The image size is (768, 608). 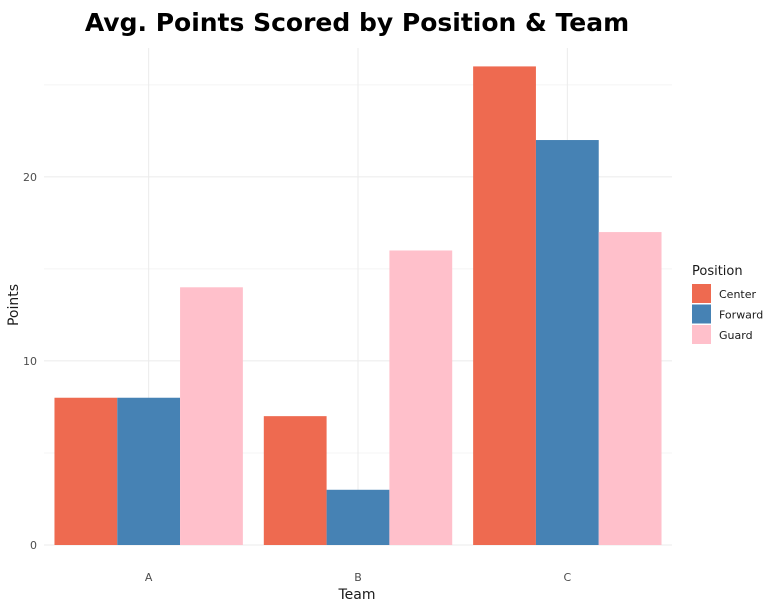 I want to click on y-tick-label: 0, so click(x=33, y=545).